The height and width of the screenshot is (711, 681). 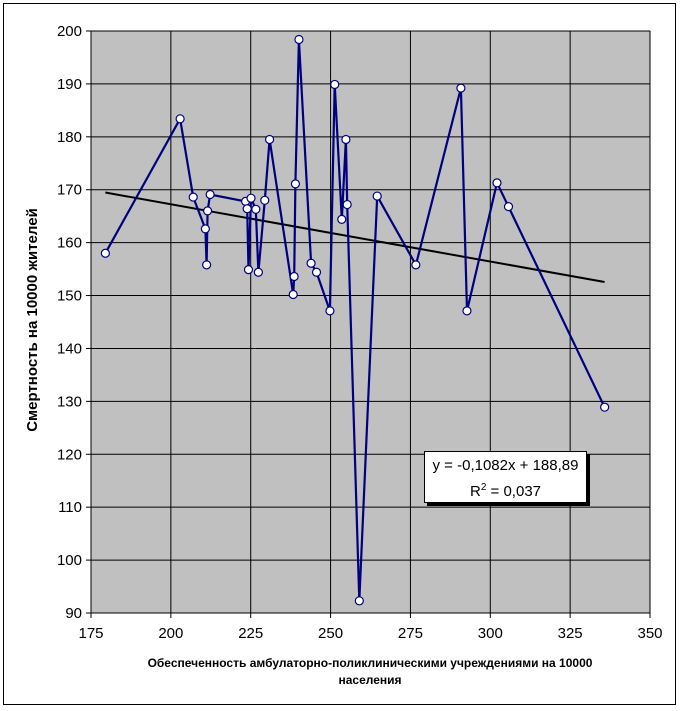 I want to click on y-tick-label: 150, so click(x=69, y=296).